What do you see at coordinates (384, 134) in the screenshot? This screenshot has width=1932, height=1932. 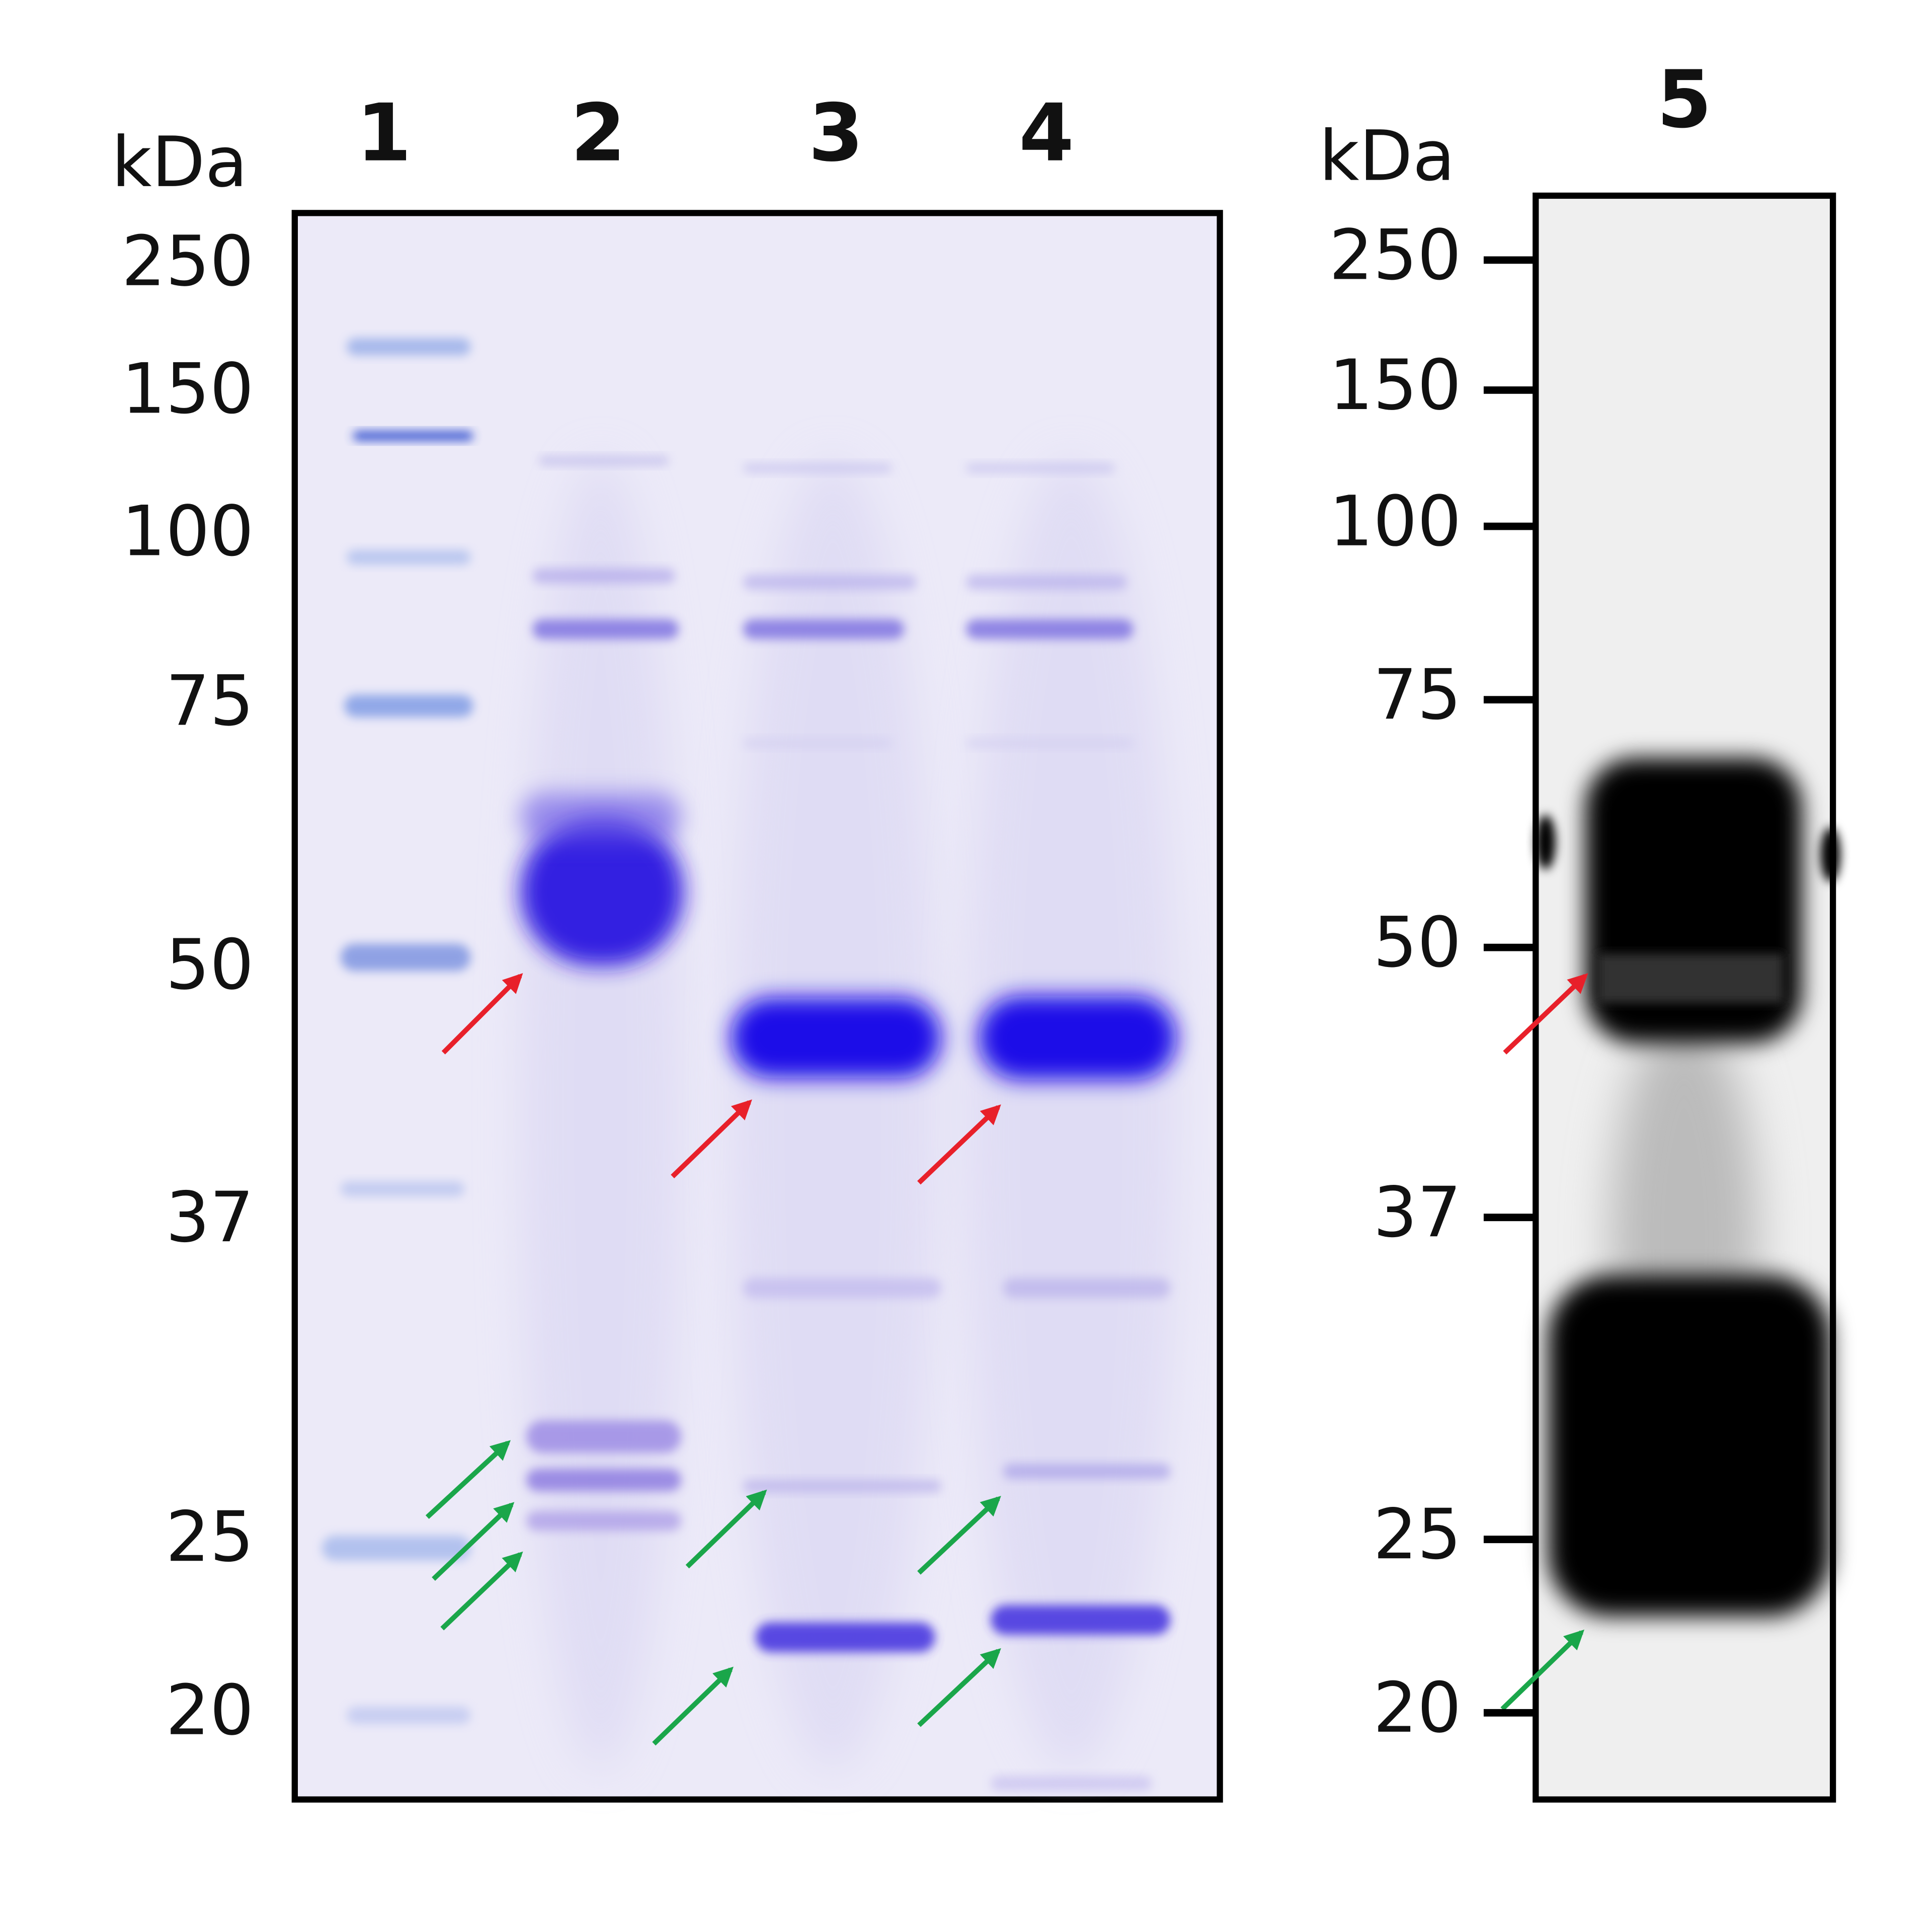 I see `lane-label: 1` at bounding box center [384, 134].